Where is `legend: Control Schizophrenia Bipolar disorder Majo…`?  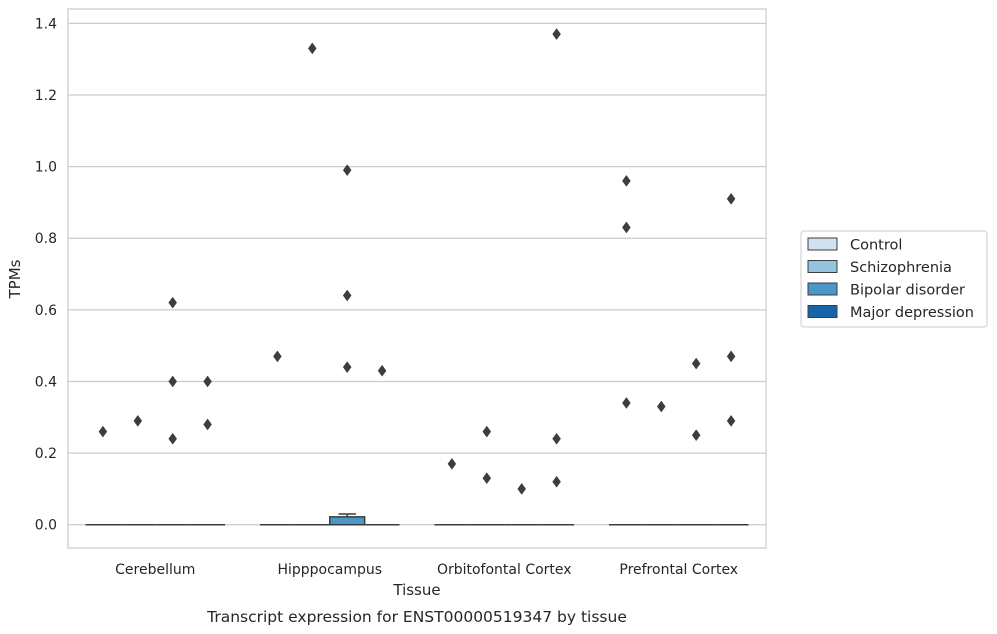
legend: Control Schizophrenia Bipolar disorder Majo… is located at coordinates (894, 279).